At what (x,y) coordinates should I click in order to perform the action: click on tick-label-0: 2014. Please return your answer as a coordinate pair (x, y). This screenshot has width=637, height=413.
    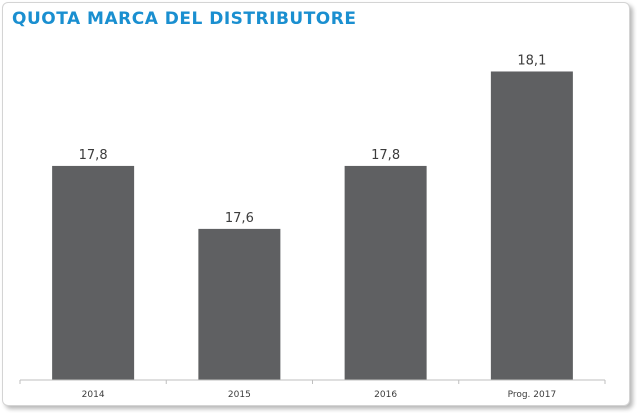
    Looking at the image, I should click on (93, 395).